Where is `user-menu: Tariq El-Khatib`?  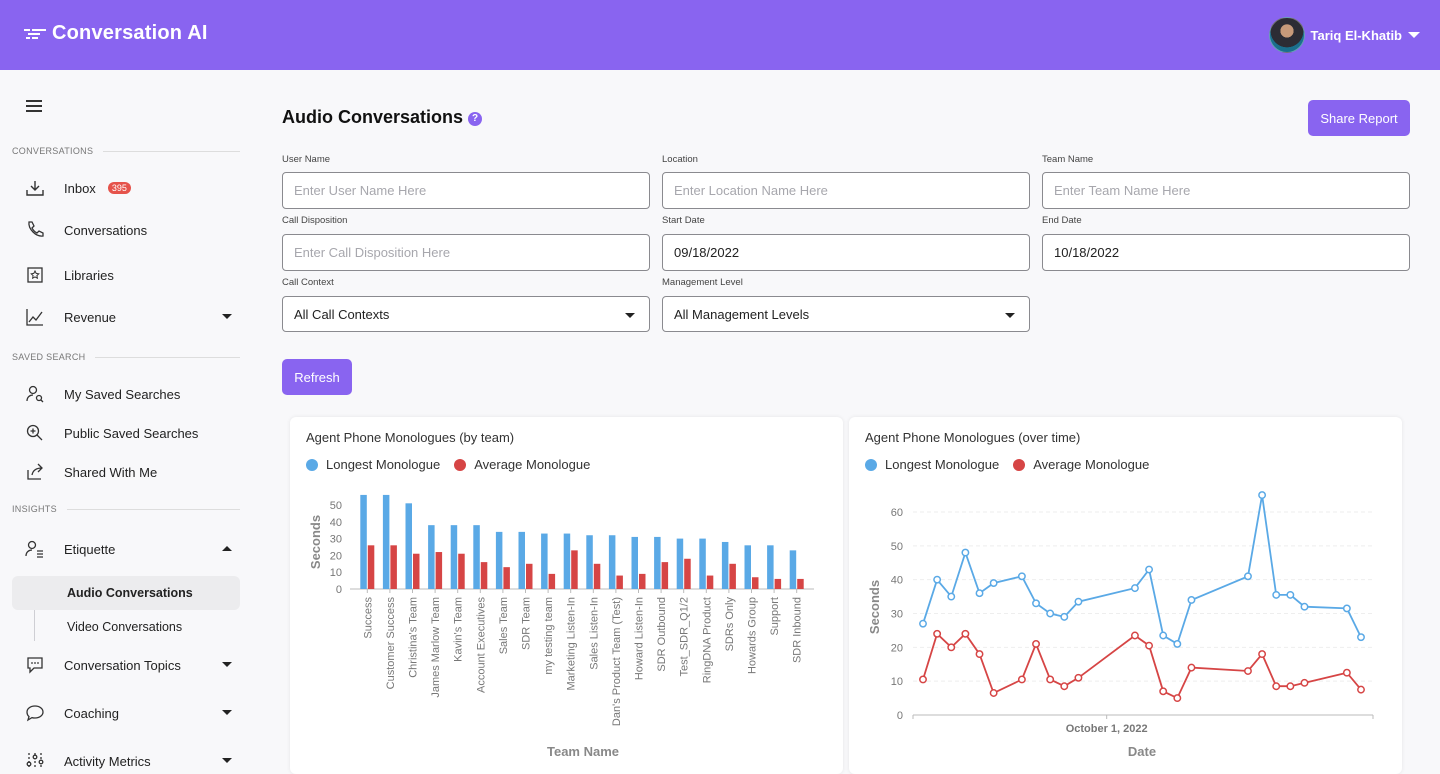 user-menu: Tariq El-Khatib is located at coordinates (1344, 35).